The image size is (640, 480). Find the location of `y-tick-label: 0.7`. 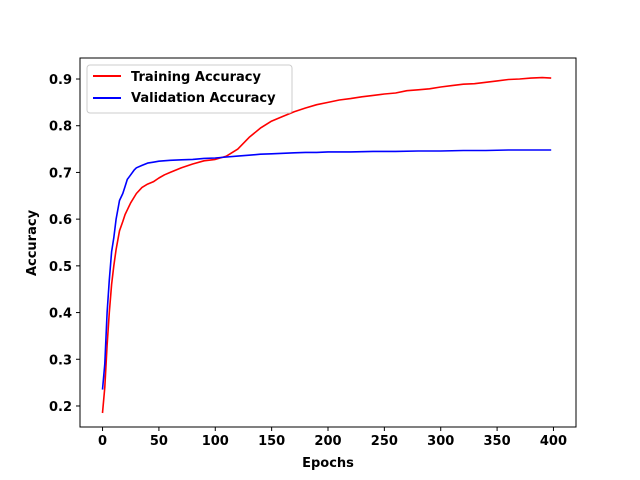

y-tick-label: 0.7 is located at coordinates (60, 173).